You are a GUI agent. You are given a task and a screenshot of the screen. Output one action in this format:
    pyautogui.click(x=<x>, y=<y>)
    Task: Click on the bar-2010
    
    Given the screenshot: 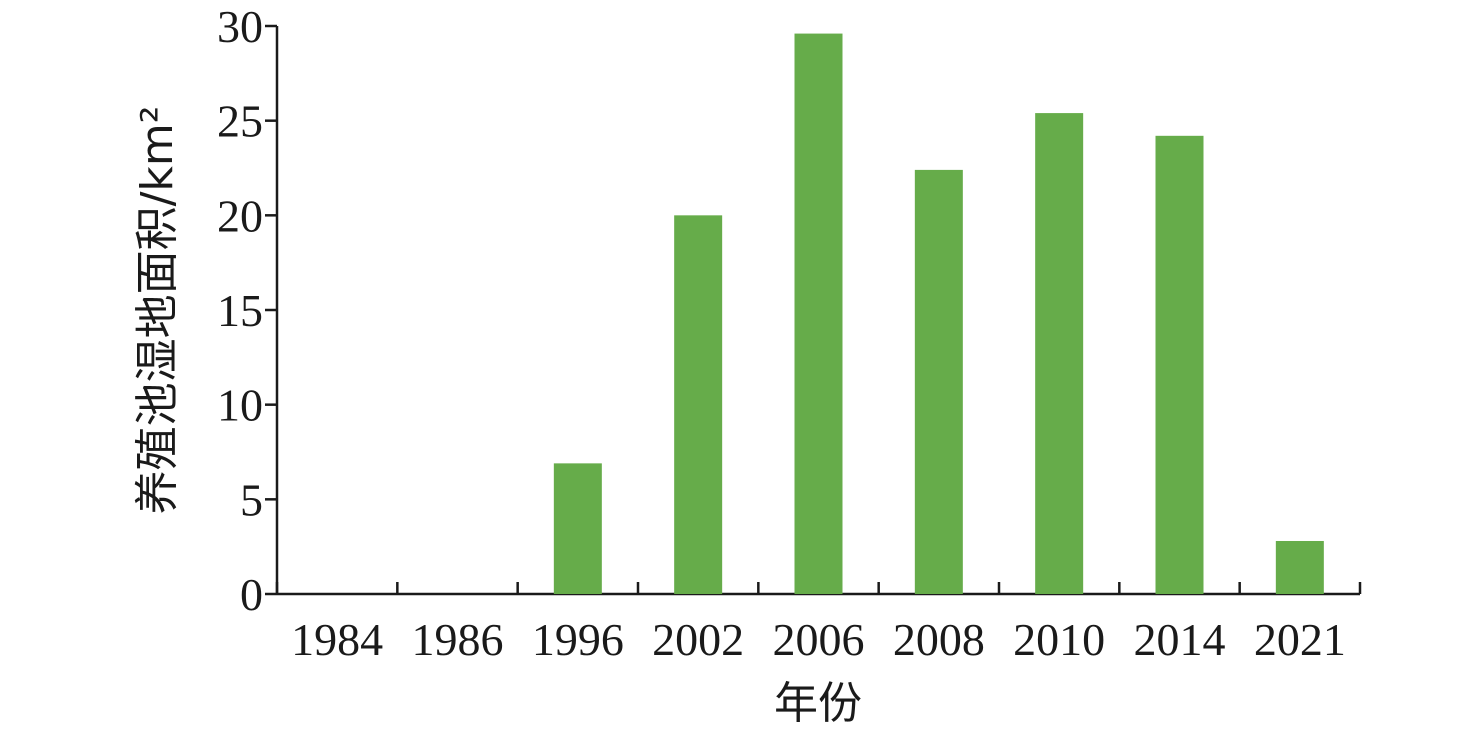 What is the action you would take?
    pyautogui.click(x=1059, y=354)
    